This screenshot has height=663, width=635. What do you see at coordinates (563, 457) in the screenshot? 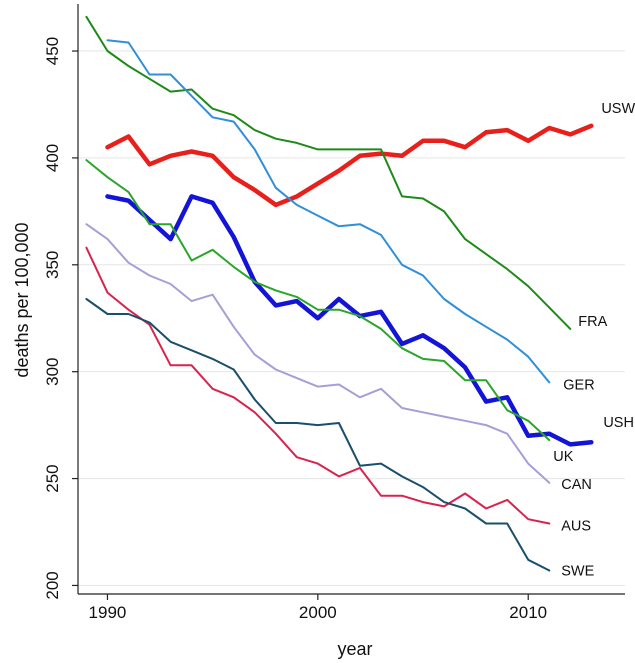
I see `series-label-uk: UK` at bounding box center [563, 457].